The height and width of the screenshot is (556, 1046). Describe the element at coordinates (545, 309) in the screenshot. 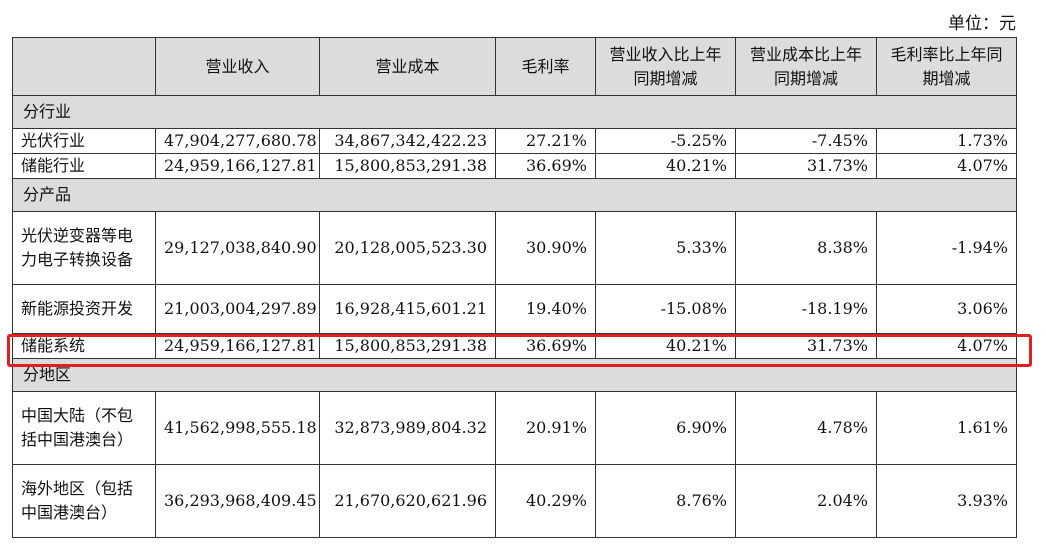

I see `cell-margin: 19.40%` at that location.